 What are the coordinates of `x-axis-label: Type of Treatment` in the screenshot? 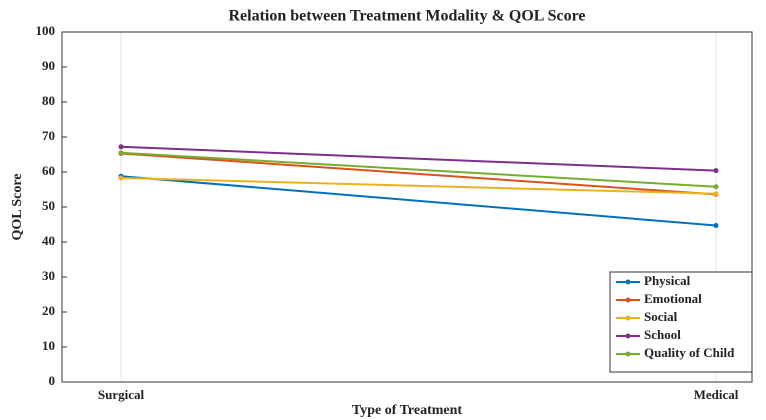 It's located at (407, 410).